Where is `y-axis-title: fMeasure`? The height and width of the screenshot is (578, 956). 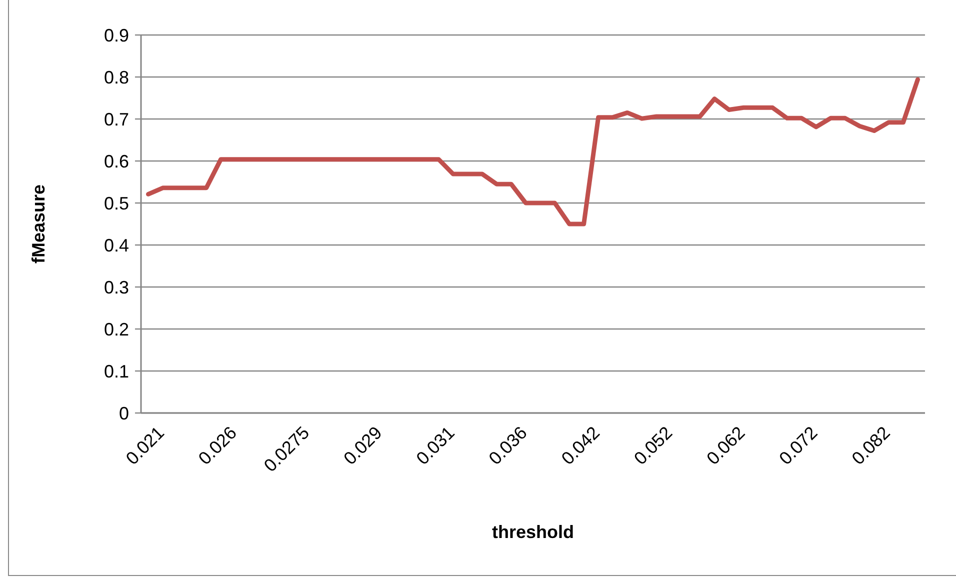 y-axis-title: fMeasure is located at coordinates (38, 224).